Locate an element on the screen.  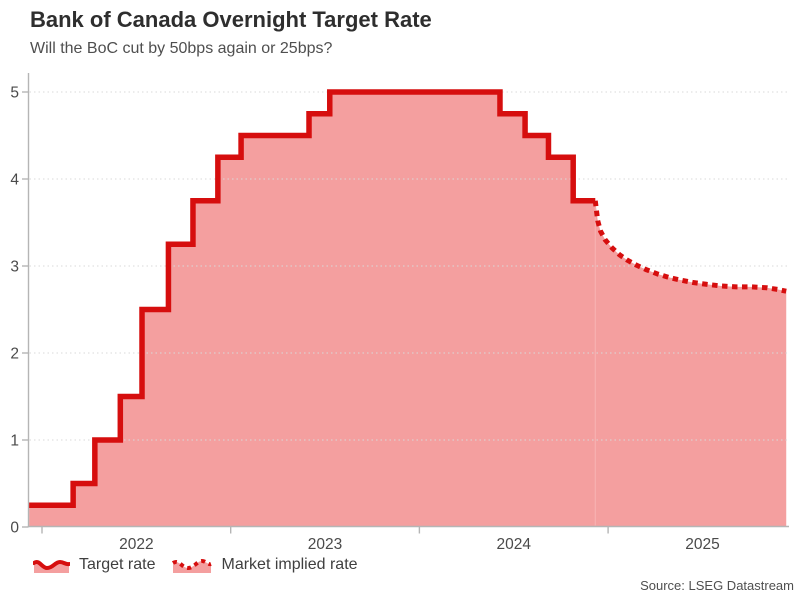
legend-label: Market implied rate is located at coordinates (289, 564).